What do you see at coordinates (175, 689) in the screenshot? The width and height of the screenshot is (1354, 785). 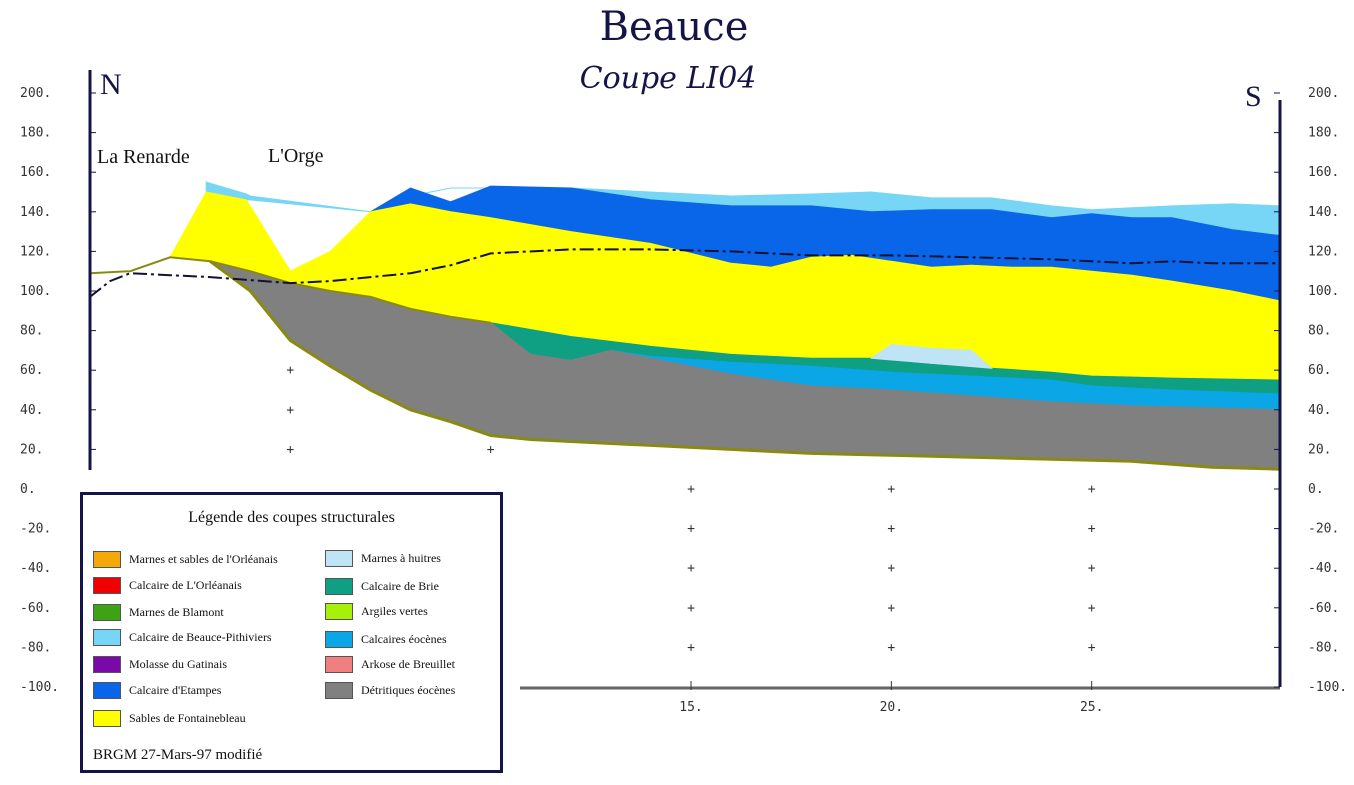 I see `legend-label: Calcaire d'Etampes` at bounding box center [175, 689].